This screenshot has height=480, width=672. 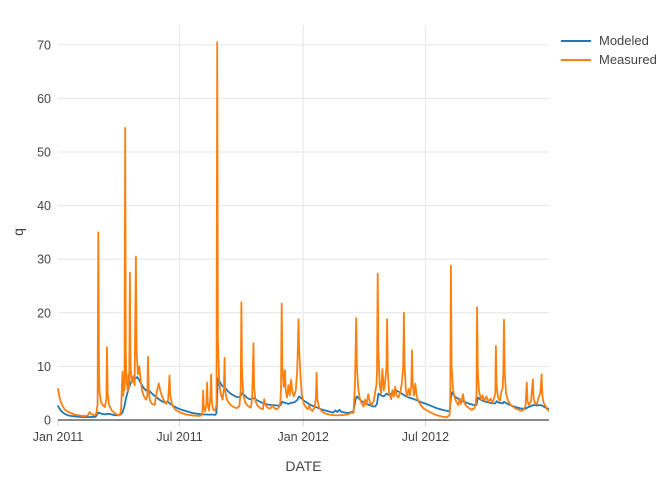 I want to click on legend: Modeled Measured, so click(x=609, y=50).